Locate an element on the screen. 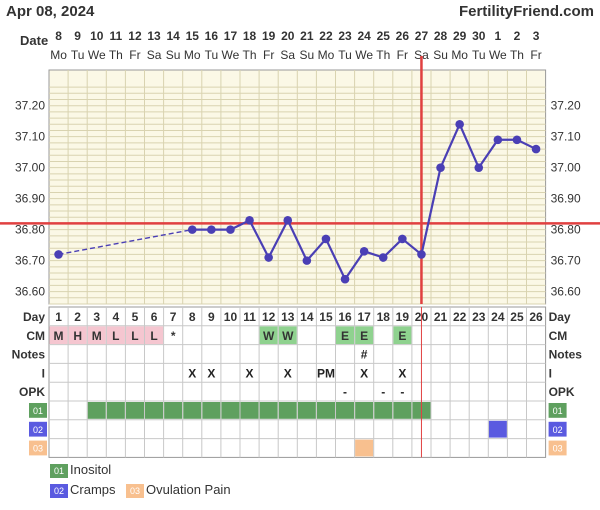 This screenshot has height=510, width=600. row-label-right: CM is located at coordinates (558, 336).